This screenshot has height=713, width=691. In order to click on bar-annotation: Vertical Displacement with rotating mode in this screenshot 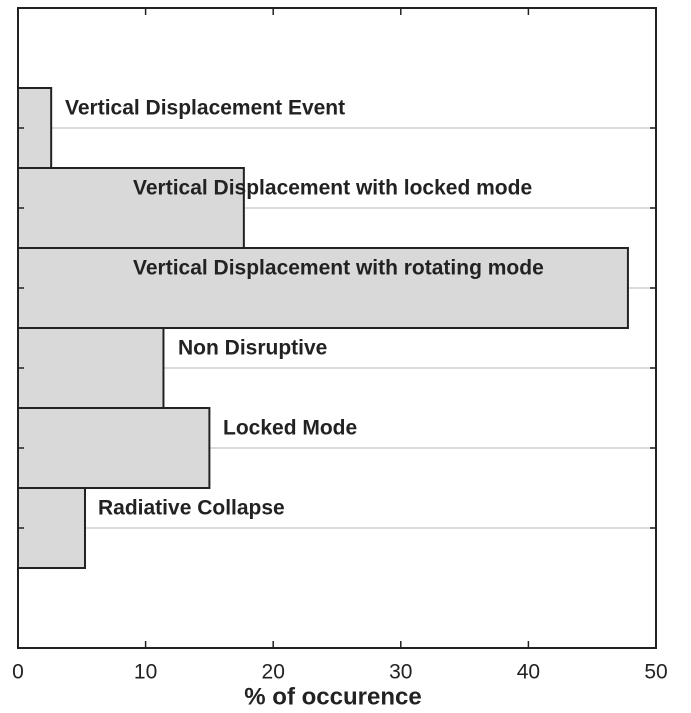, I will do `click(338, 268)`.